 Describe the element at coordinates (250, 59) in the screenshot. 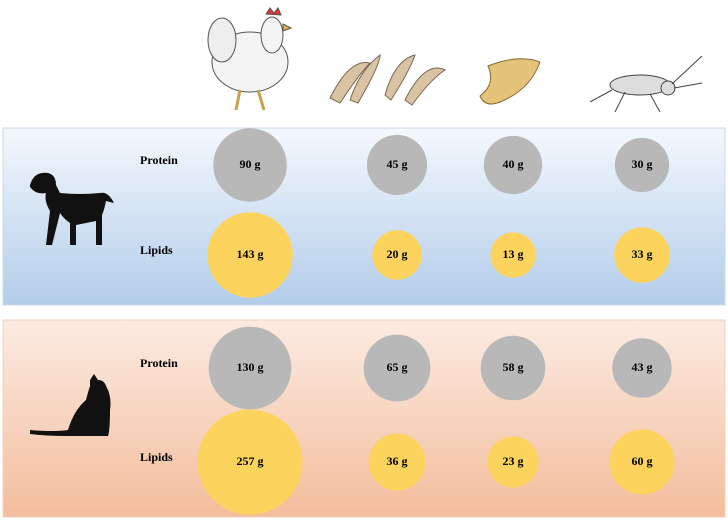

I see `chicken-icon` at that location.